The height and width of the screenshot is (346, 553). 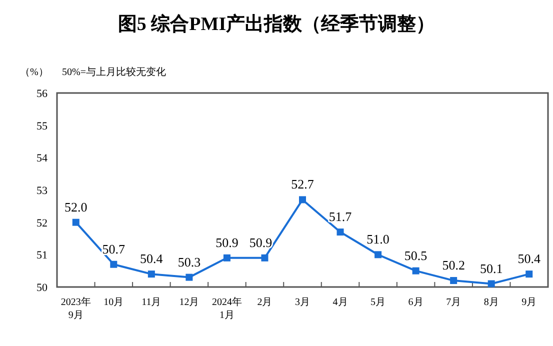 I want to click on data-label: 52.0, so click(x=76, y=206).